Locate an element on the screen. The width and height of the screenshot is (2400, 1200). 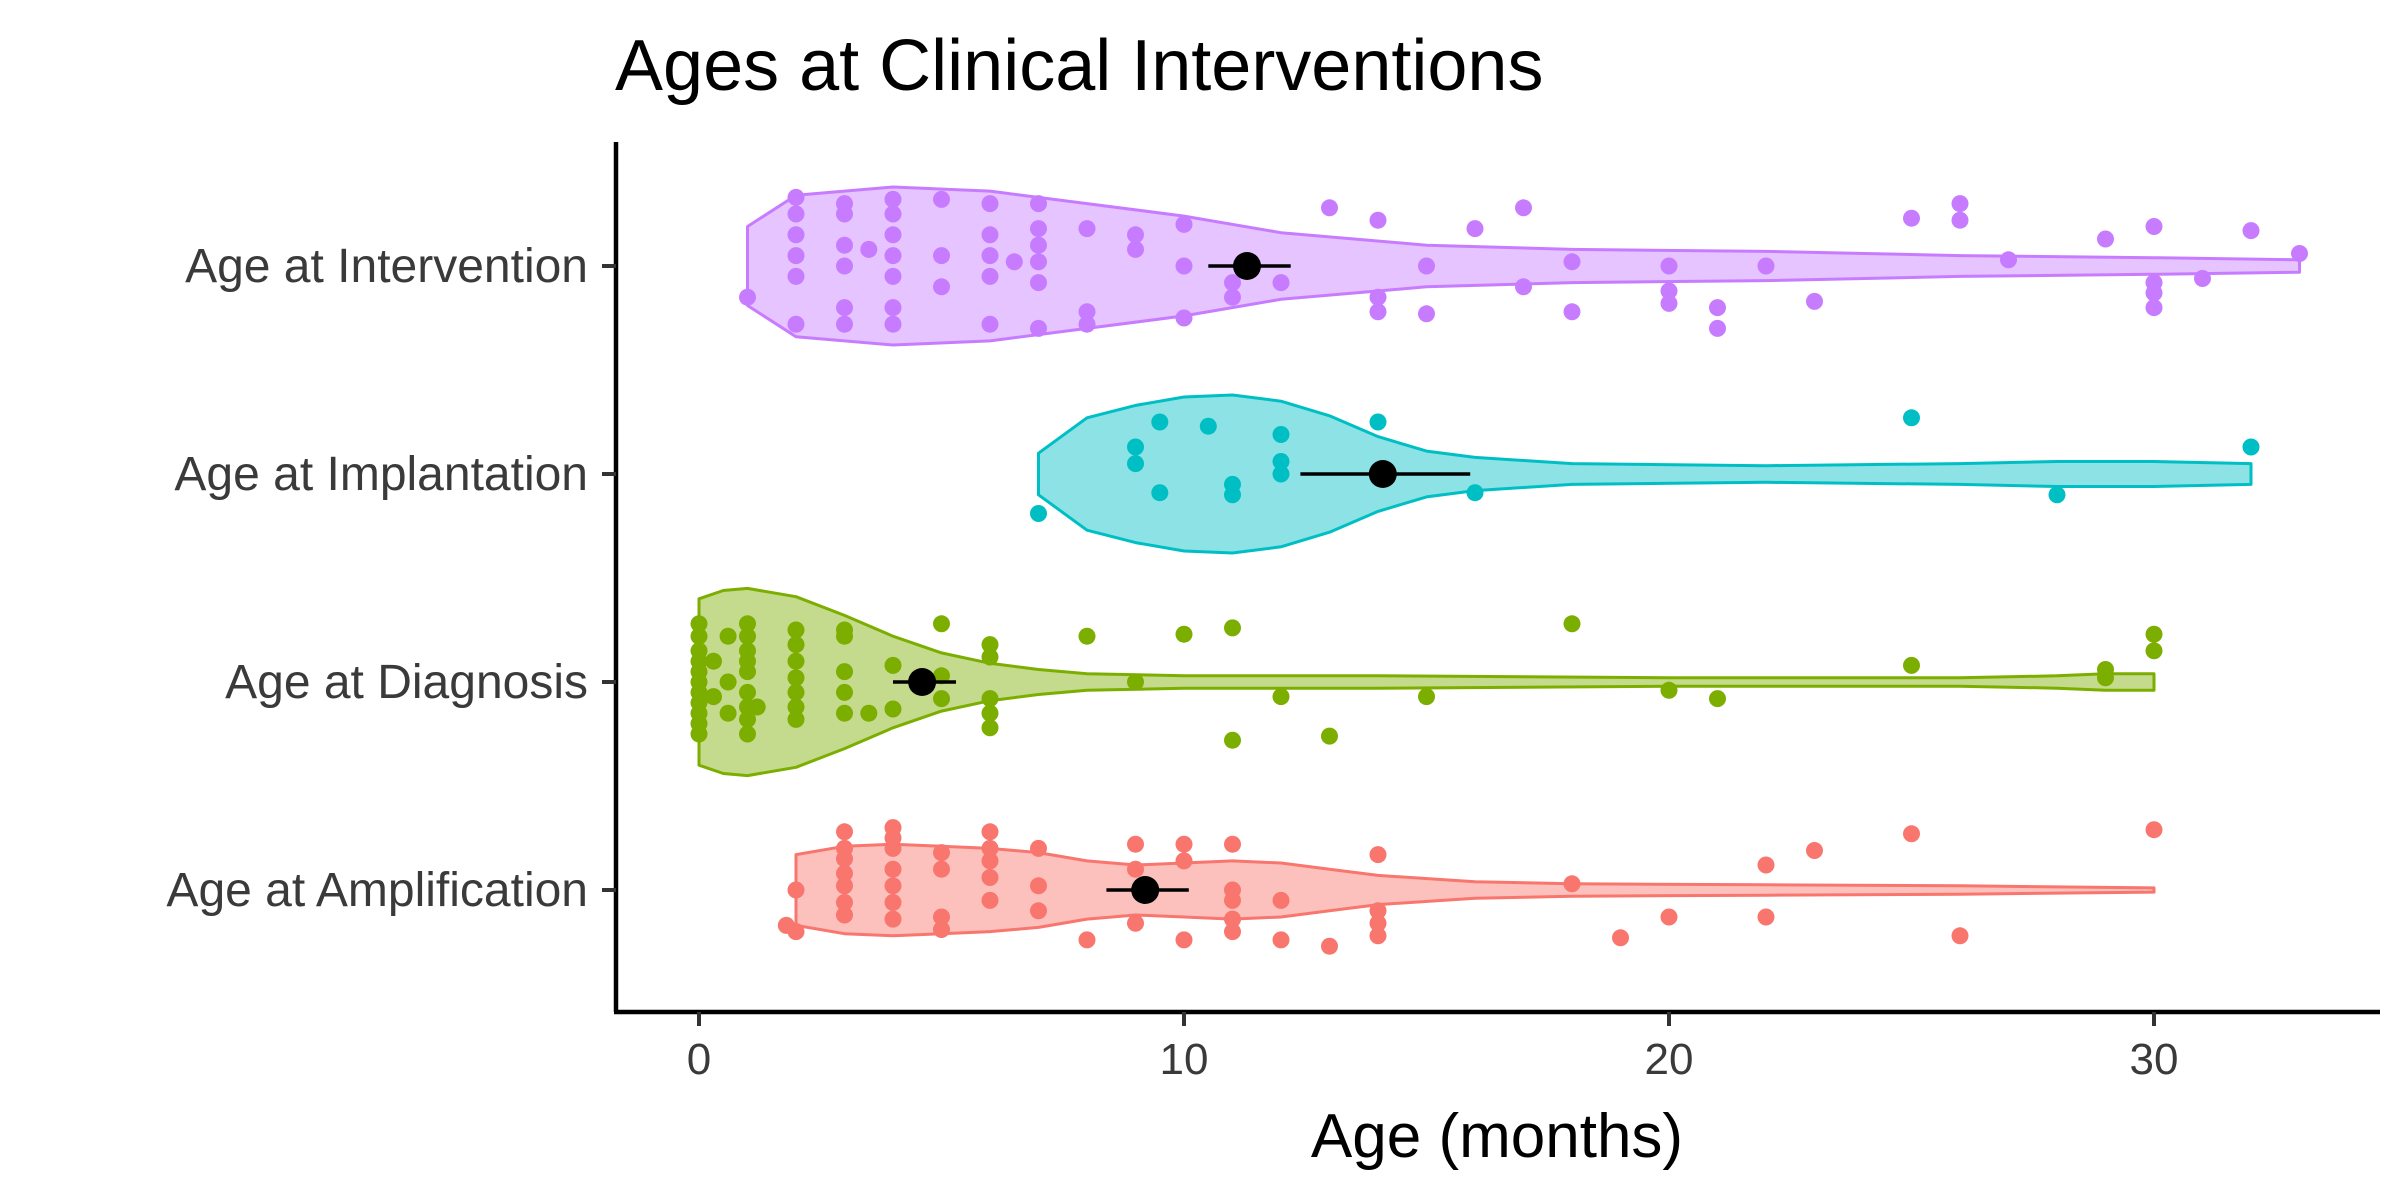
x-tick-label: 10 is located at coordinates (1184, 1059).